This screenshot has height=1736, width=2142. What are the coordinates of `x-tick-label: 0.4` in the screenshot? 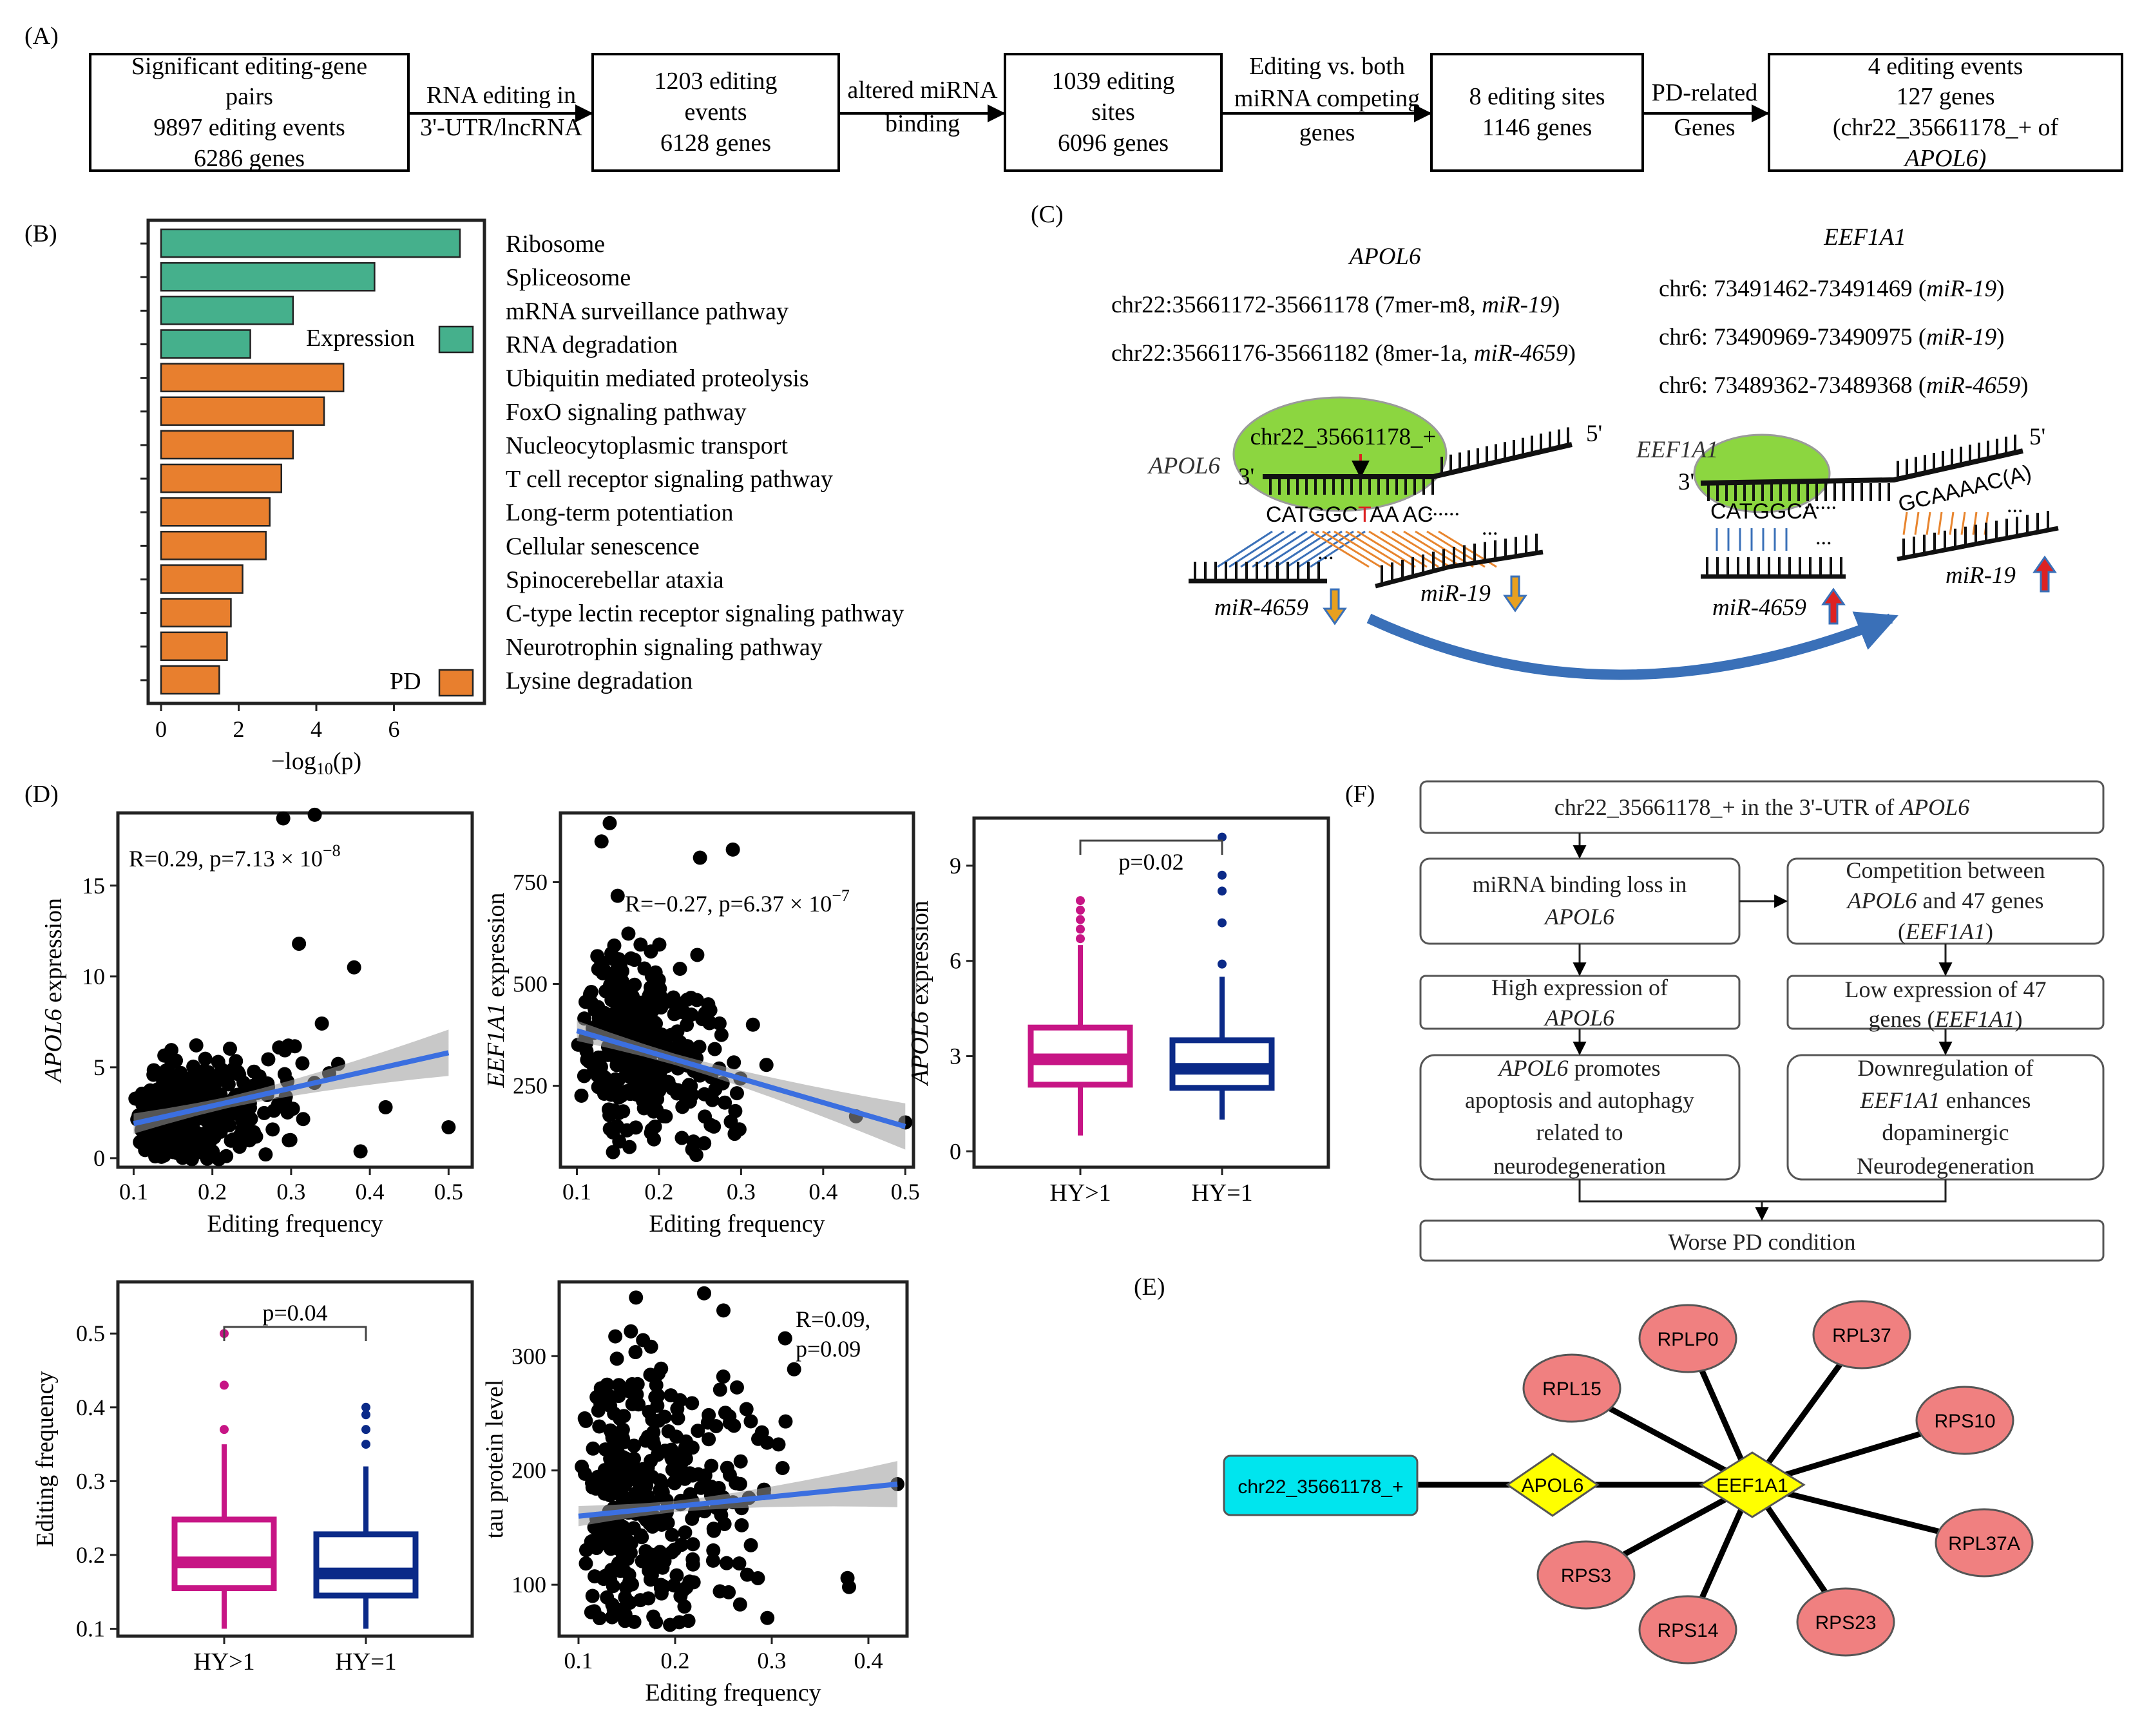 It's located at (822, 1192).